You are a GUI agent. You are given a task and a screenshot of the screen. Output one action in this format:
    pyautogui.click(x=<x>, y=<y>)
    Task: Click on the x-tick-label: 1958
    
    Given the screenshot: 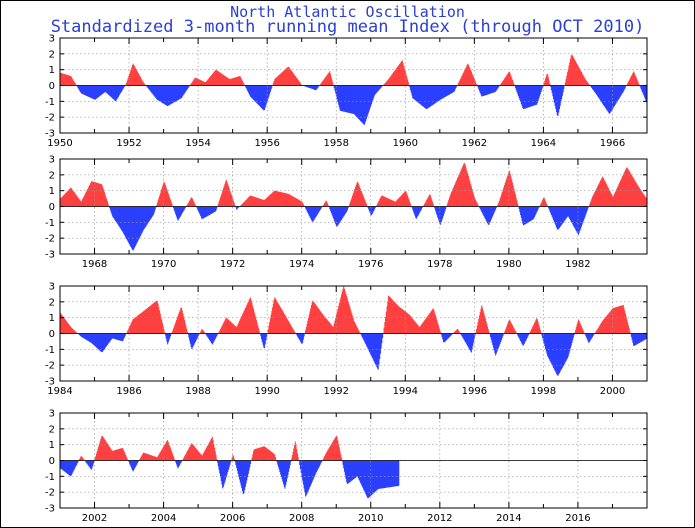 What is the action you would take?
    pyautogui.click(x=336, y=143)
    